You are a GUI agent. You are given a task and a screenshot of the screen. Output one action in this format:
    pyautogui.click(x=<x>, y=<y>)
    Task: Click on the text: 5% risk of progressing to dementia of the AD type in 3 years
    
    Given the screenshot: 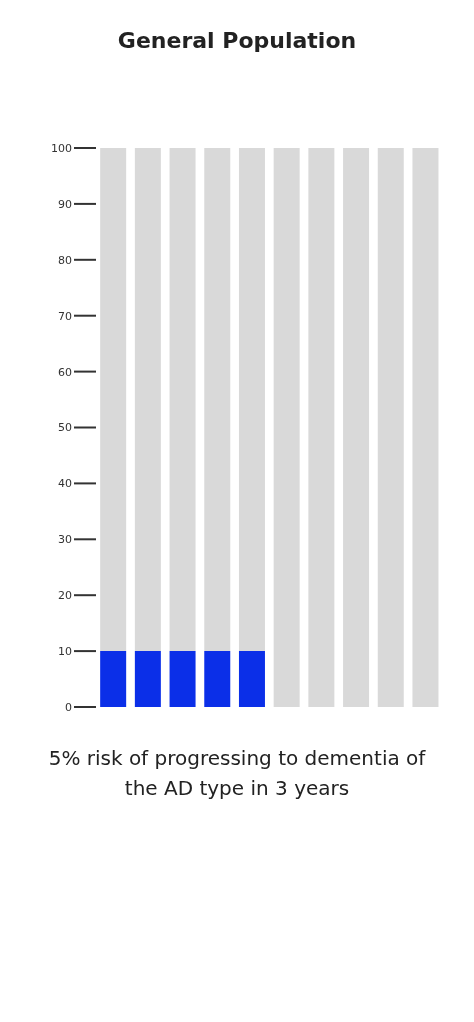 What is the action you would take?
    pyautogui.click(x=237, y=773)
    